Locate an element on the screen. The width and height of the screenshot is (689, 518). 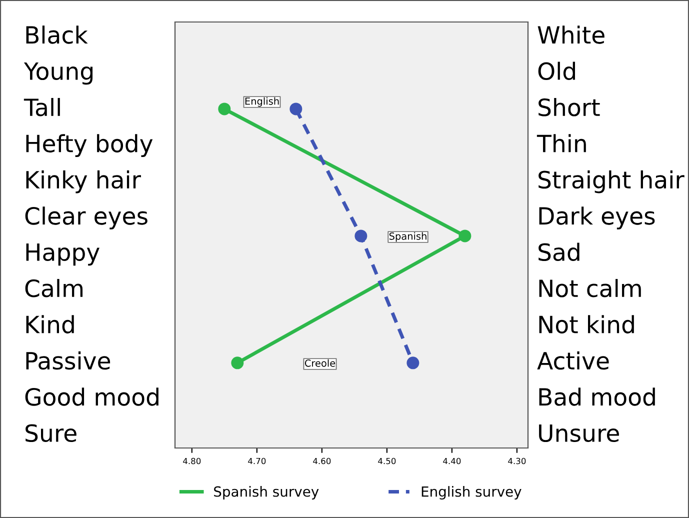
text: Young is located at coordinates (58, 73).